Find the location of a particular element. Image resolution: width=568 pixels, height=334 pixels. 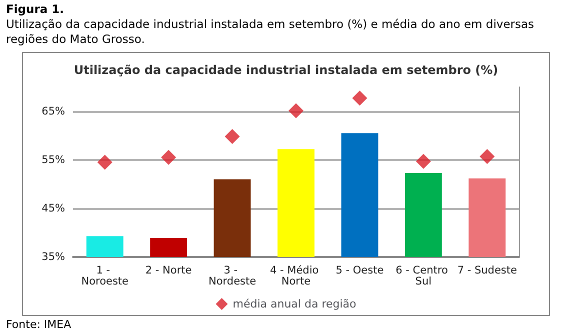

x-tick-label: 4 - Médio Norte is located at coordinates (296, 276).